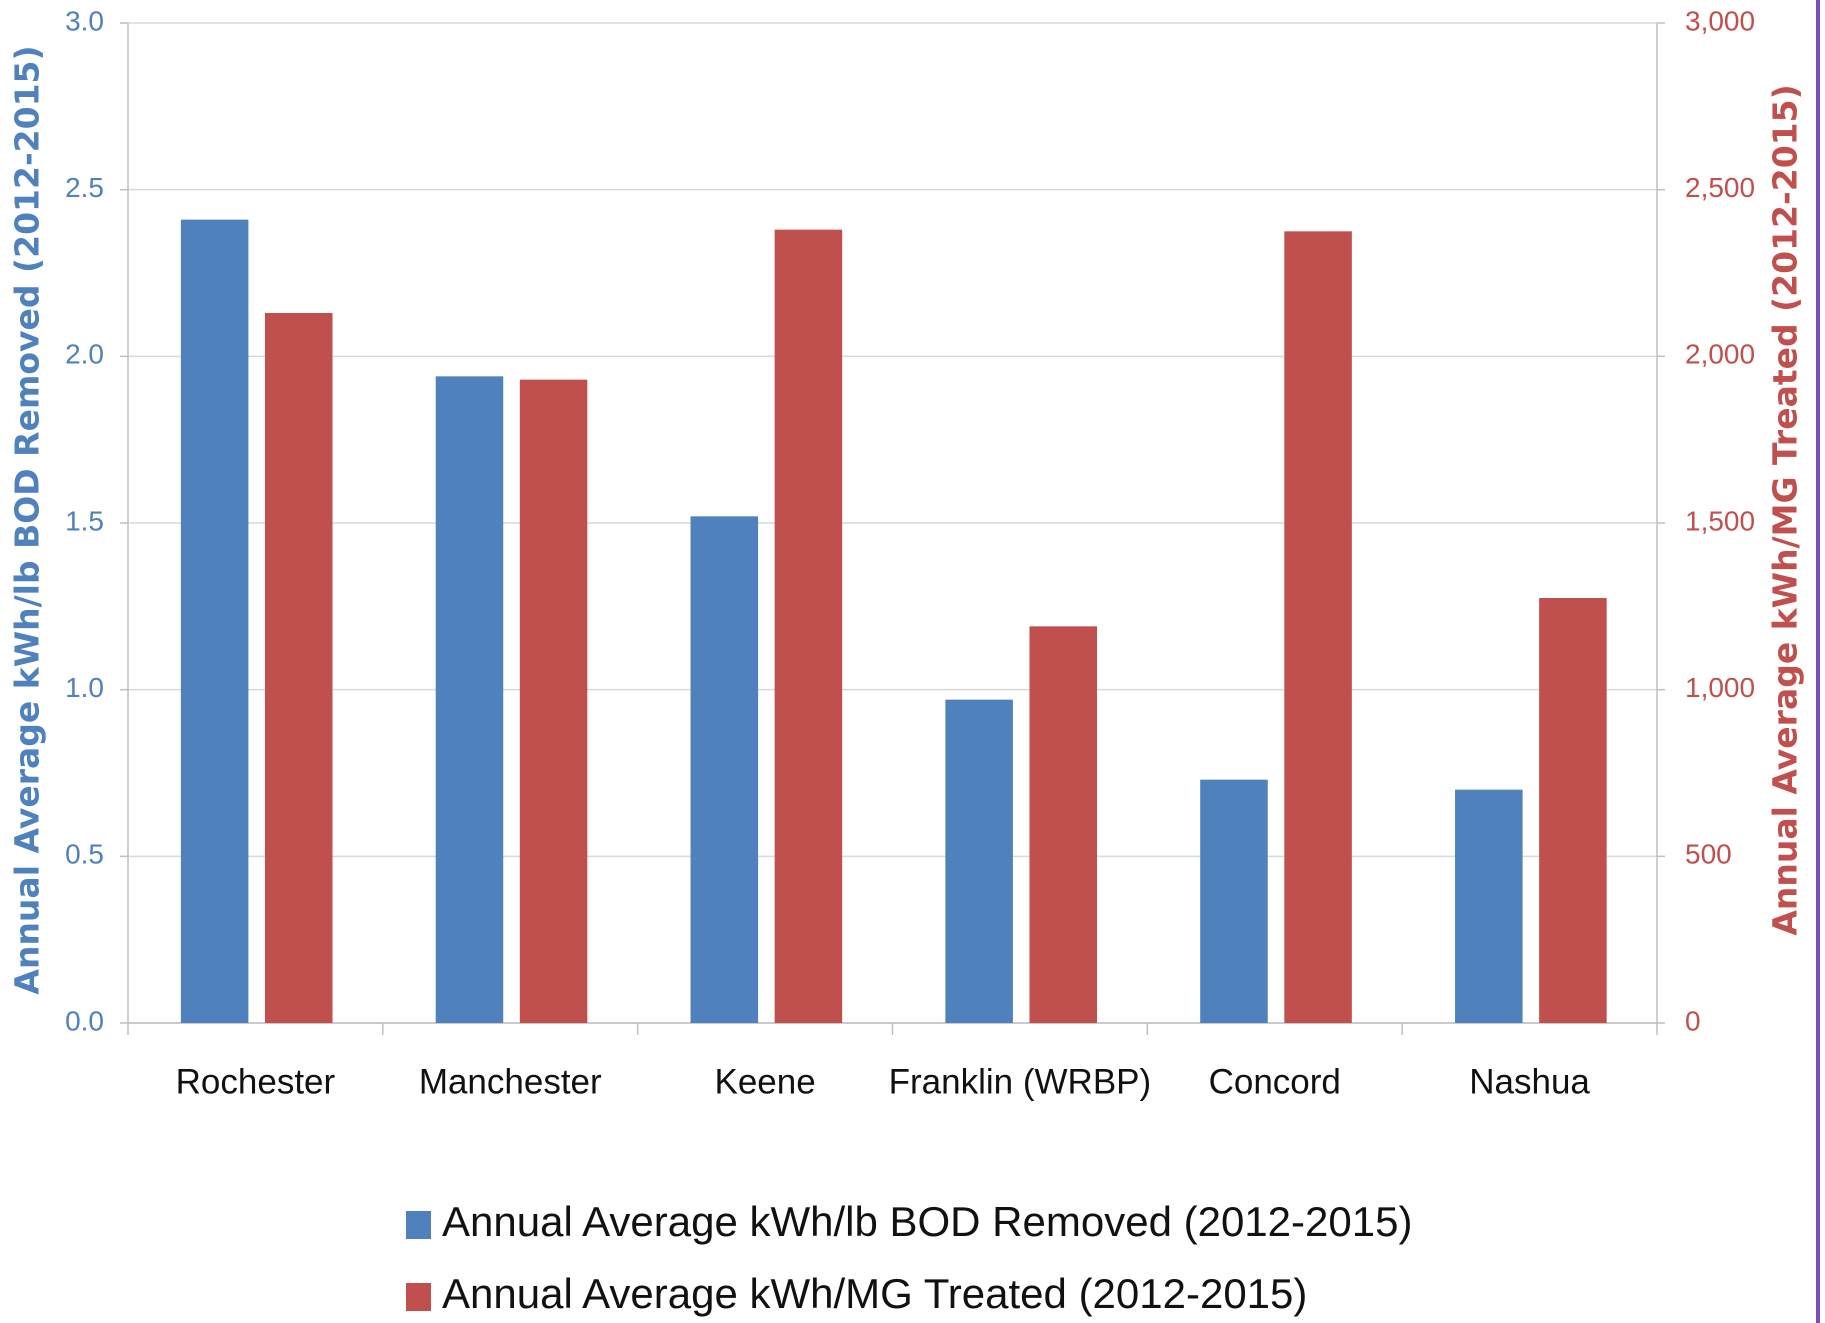  Describe the element at coordinates (84, 187) in the screenshot. I see `y-tick-label: 2.5` at that location.